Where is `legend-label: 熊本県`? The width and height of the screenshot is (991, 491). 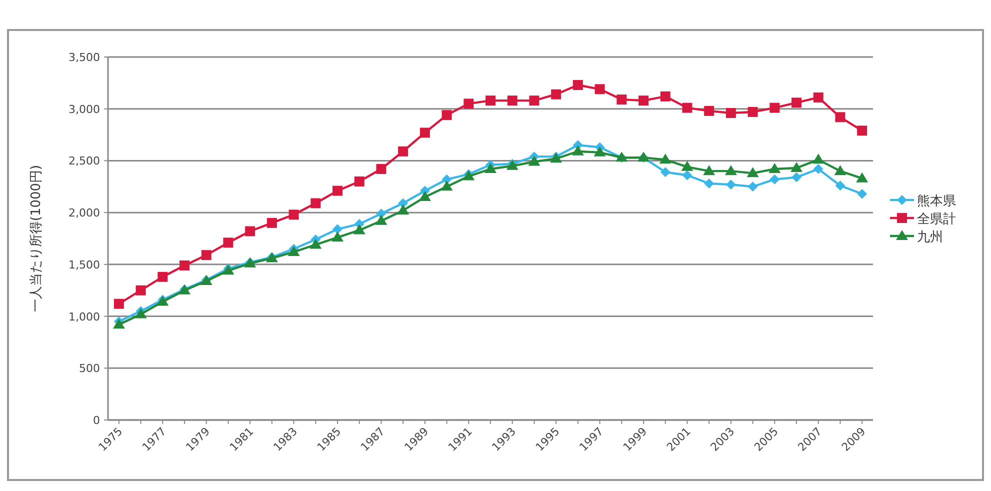 legend-label: 熊本県 is located at coordinates (936, 201).